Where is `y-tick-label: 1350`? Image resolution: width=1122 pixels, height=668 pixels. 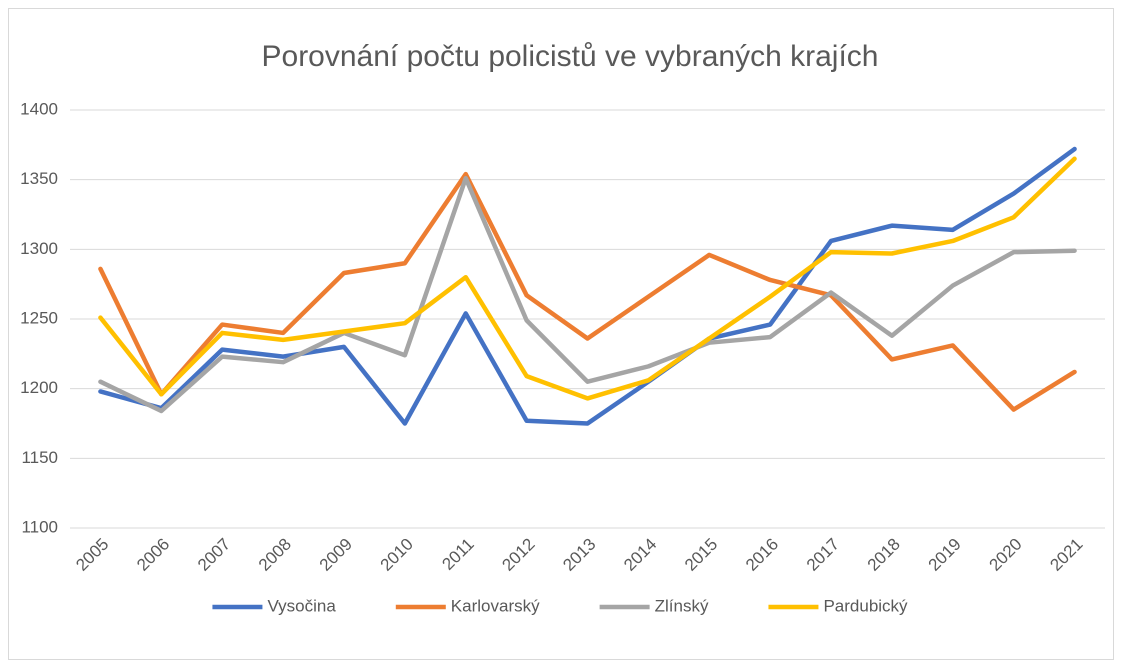 y-tick-label: 1350 is located at coordinates (39, 178).